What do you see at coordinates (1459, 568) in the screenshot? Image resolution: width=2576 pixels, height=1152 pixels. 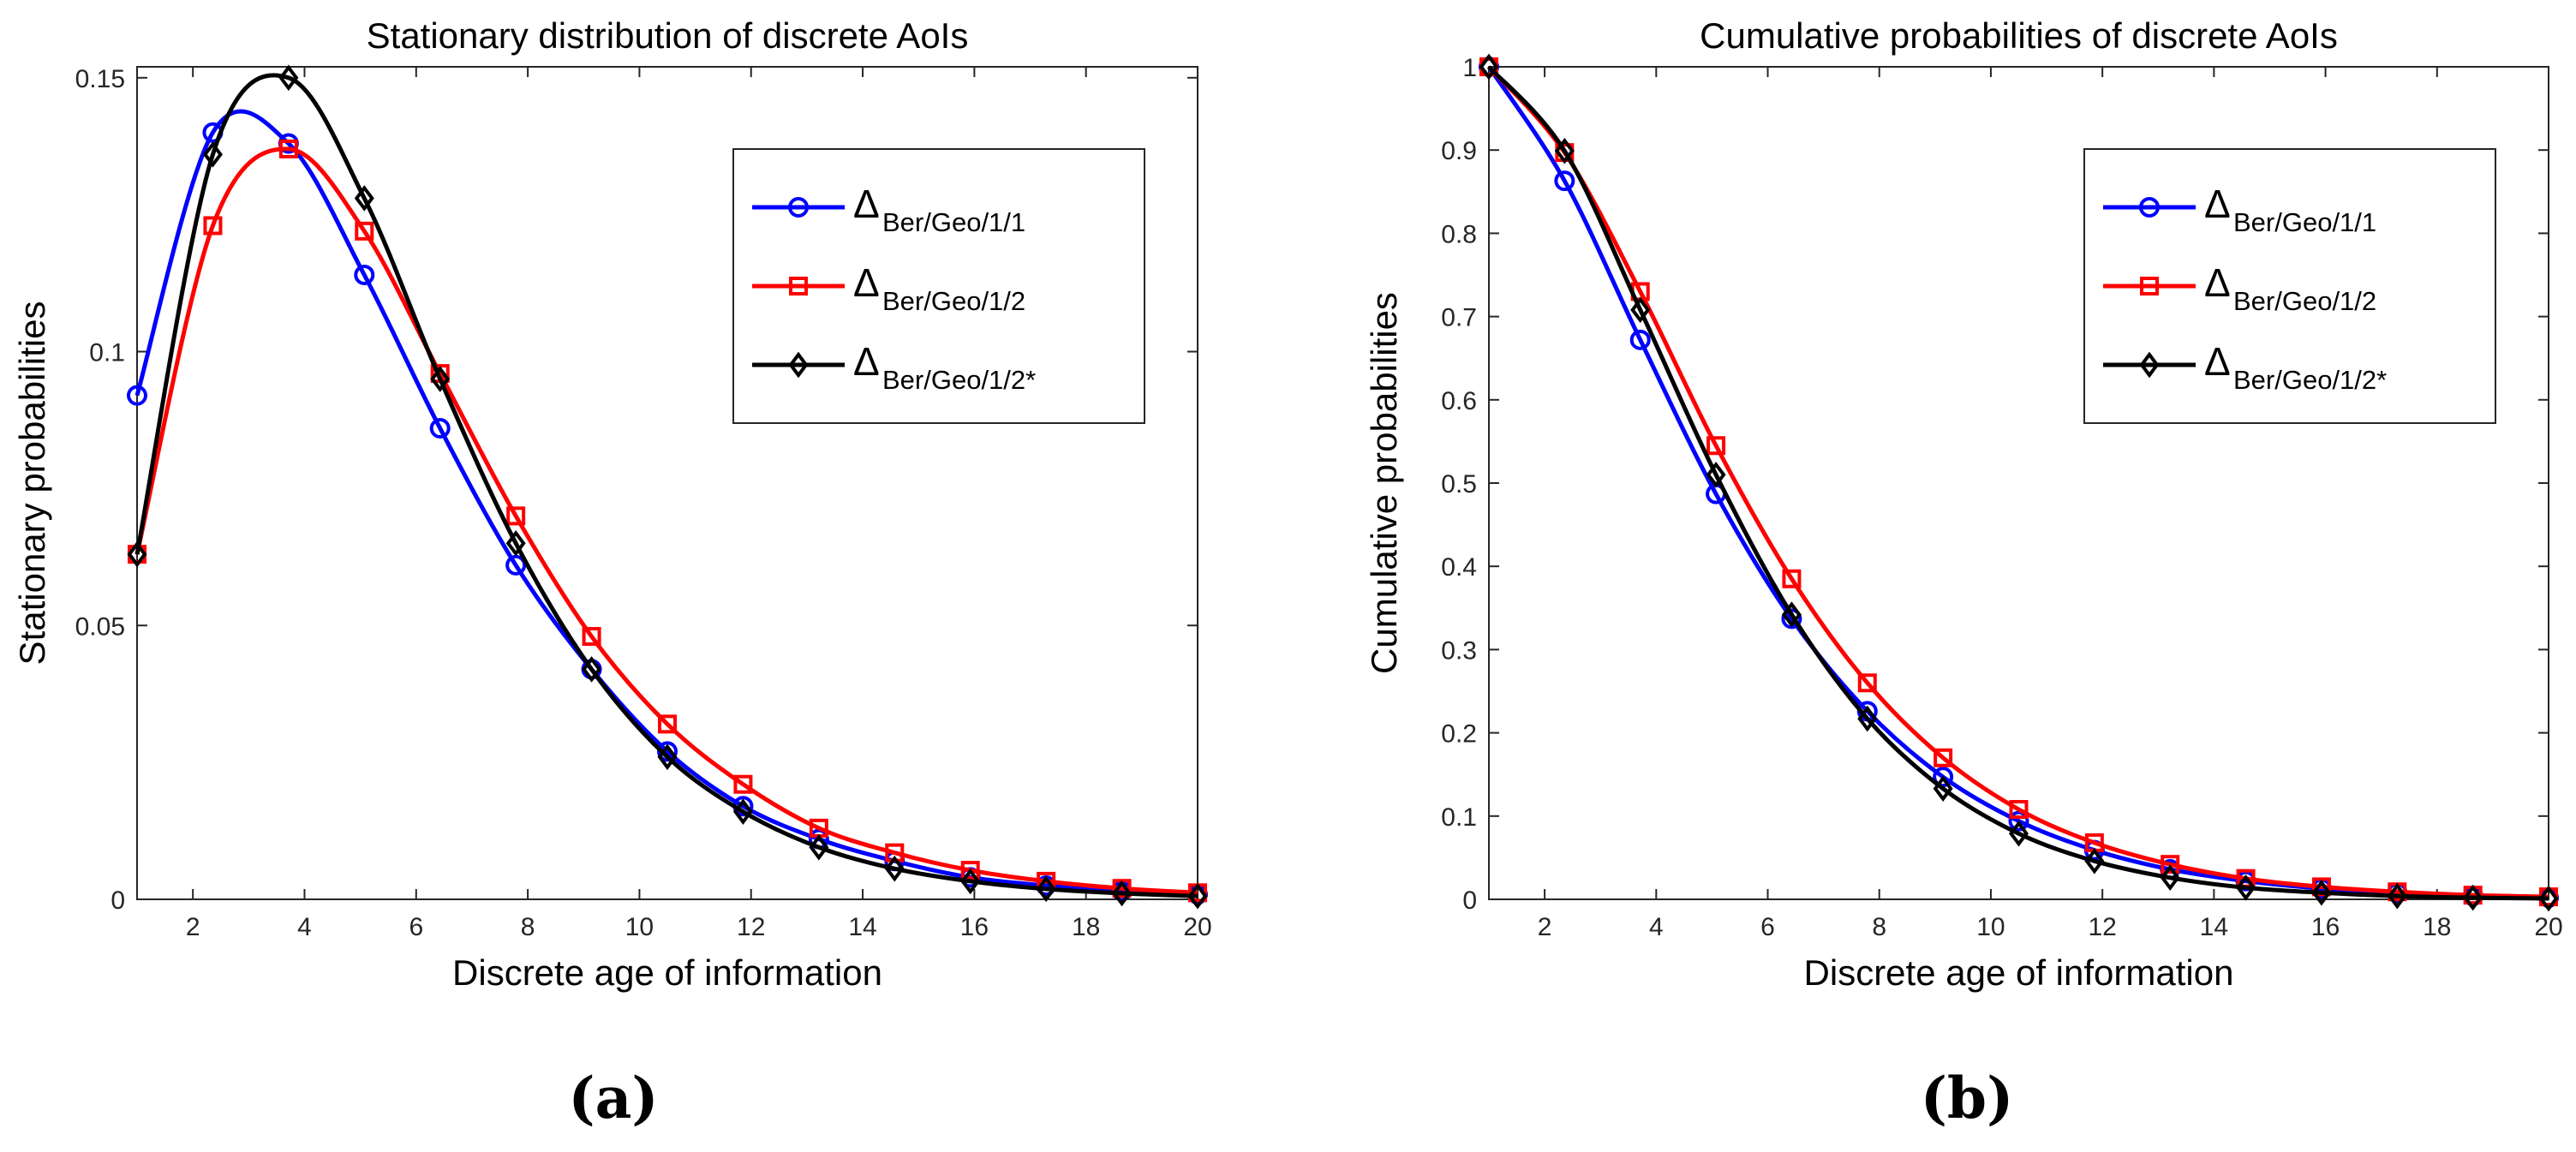 I see `y-tick-label: 0.4` at bounding box center [1459, 568].